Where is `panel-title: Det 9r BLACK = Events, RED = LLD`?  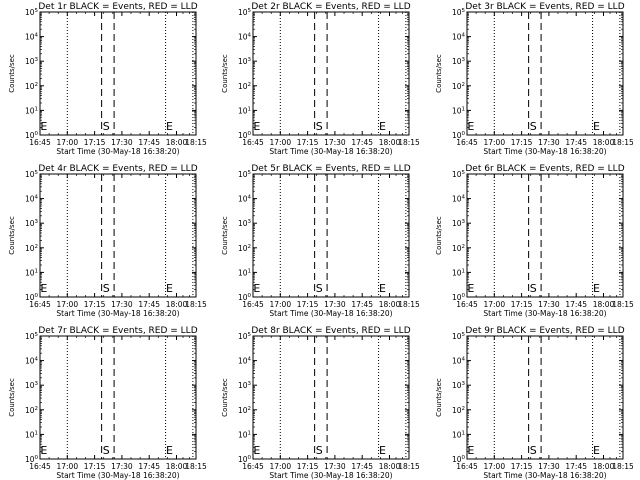
panel-title: Det 9r BLACK = Events, RED = LLD is located at coordinates (544, 331).